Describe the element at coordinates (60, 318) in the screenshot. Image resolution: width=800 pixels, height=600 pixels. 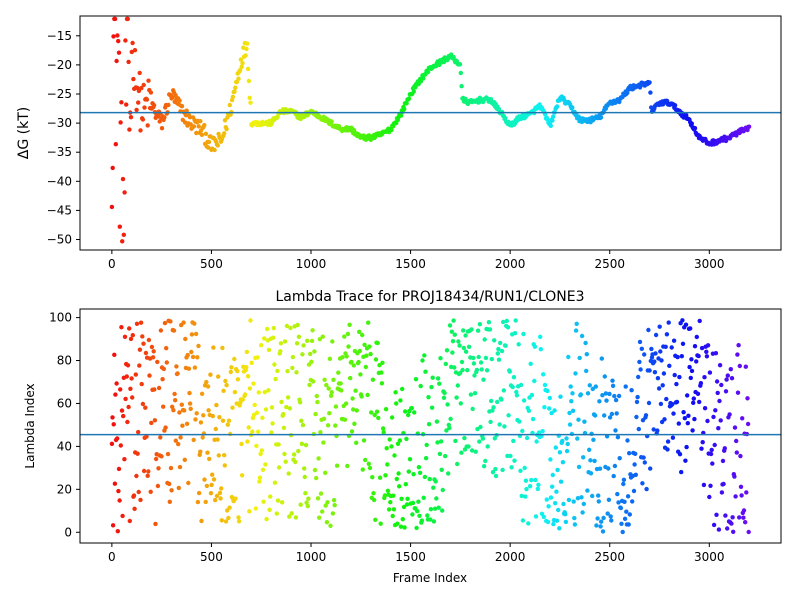
I see `lambda-trace-y-tick-label: 100` at that location.